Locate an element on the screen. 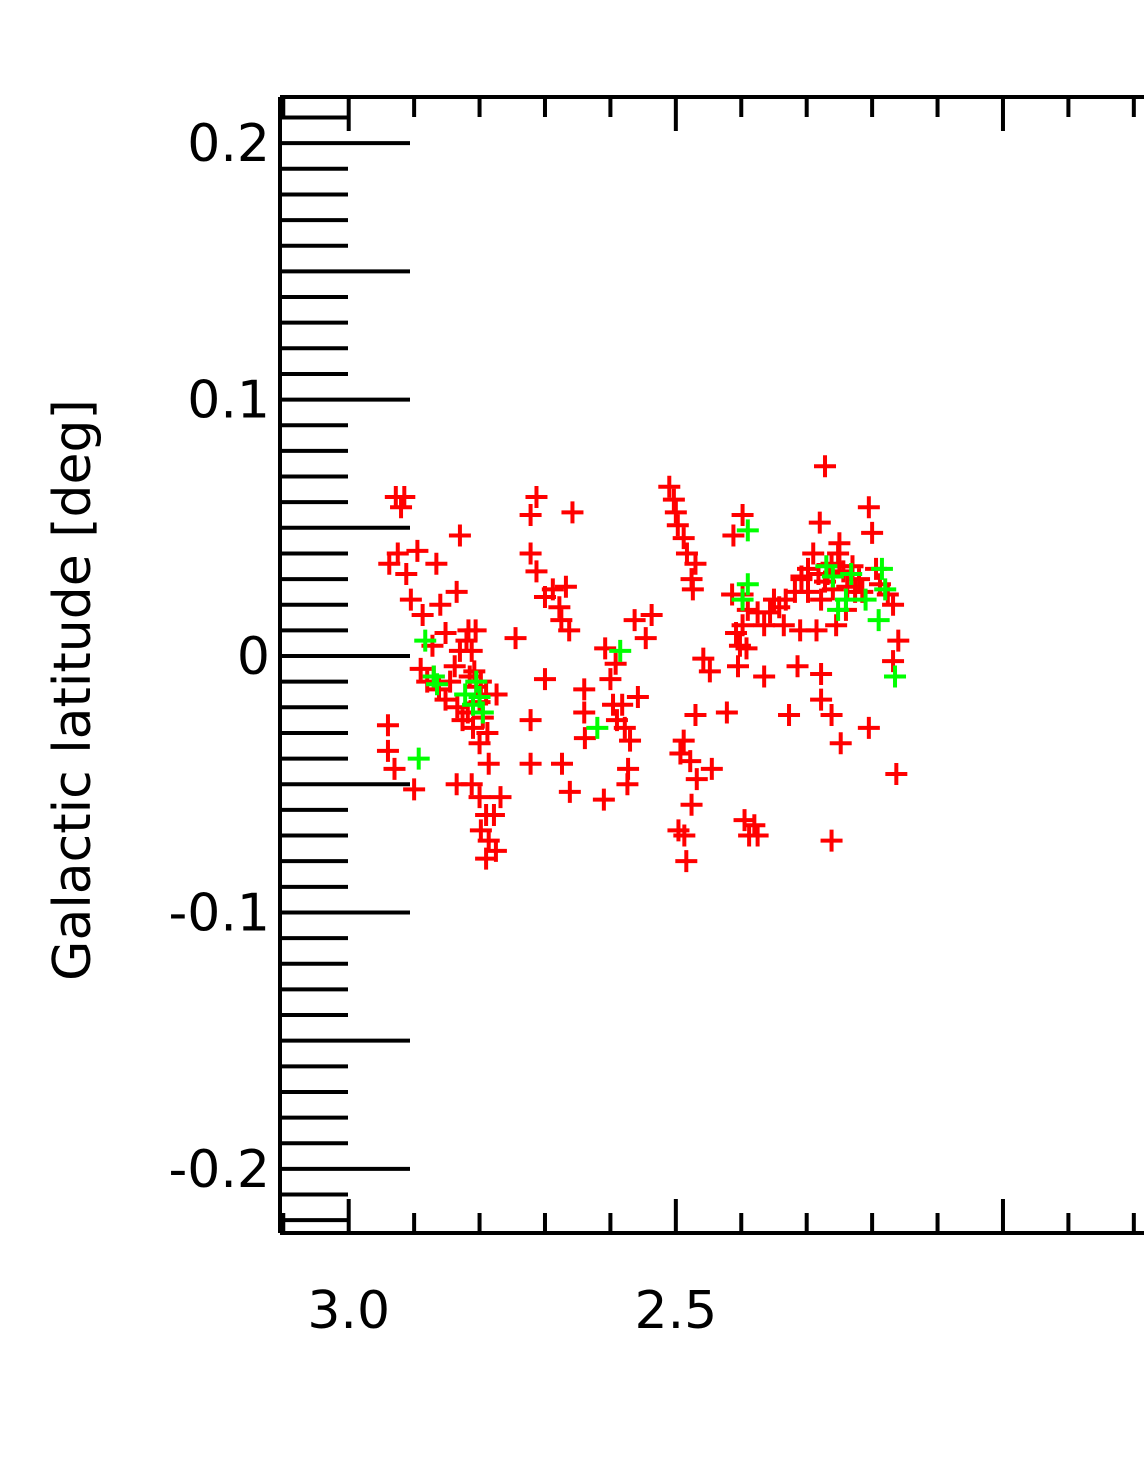  y-tick-label: 0.1 is located at coordinates (228, 401).